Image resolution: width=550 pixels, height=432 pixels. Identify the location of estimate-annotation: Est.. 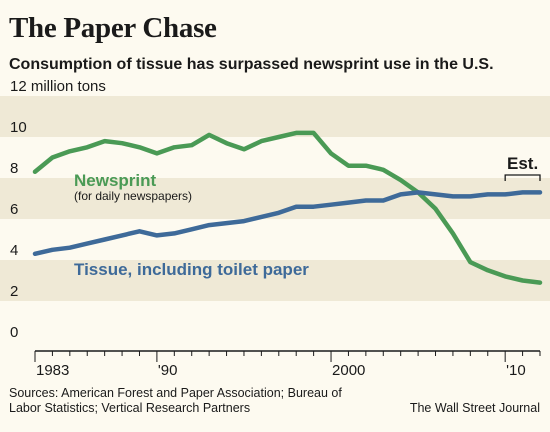
(522, 167).